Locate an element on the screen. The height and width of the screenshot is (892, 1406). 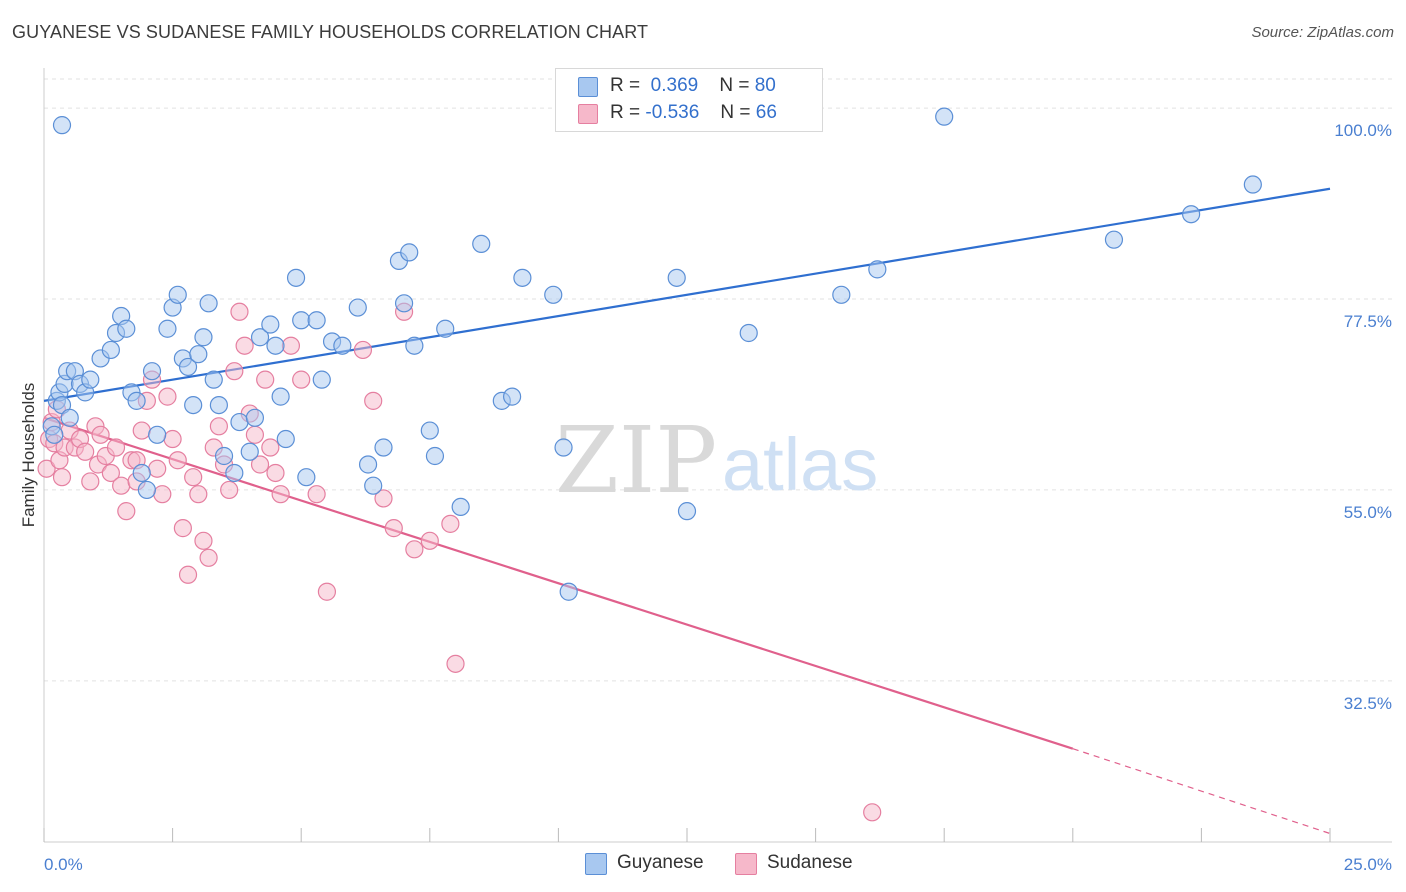
watermark: ZIP atlas is located at coordinates (716, 460).